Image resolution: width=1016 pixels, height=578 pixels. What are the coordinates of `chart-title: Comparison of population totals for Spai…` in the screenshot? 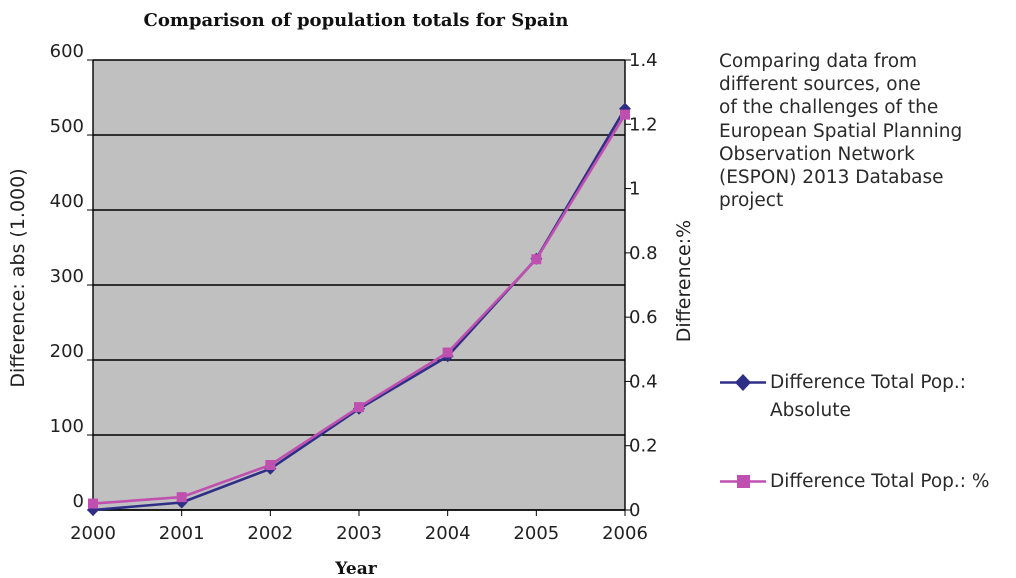 It's located at (356, 20).